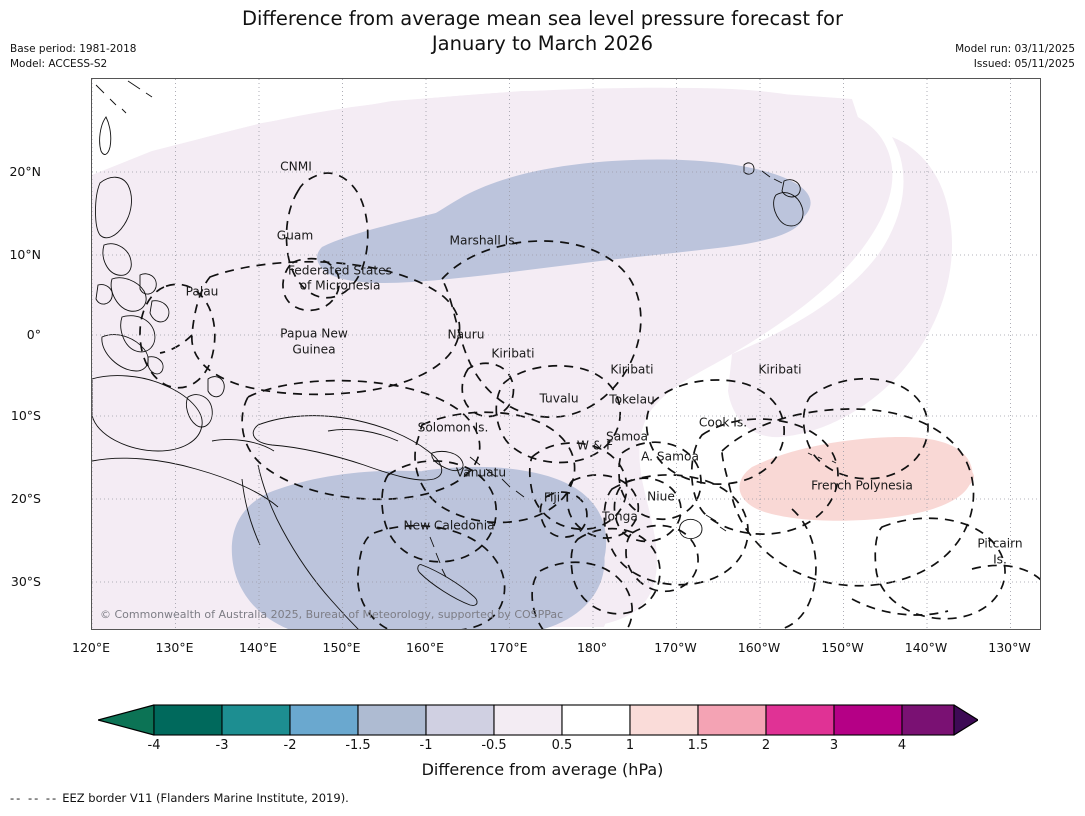 This screenshot has width=1085, height=816. I want to click on map-label-fsm-line2: of Micronesia, so click(340, 286).